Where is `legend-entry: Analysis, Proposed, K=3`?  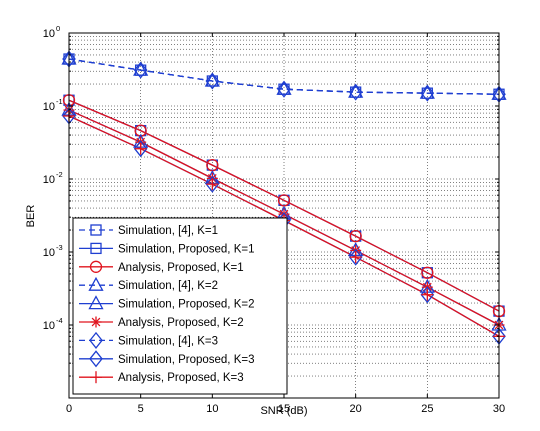
legend-entry: Analysis, Proposed, K=3 is located at coordinates (161, 377).